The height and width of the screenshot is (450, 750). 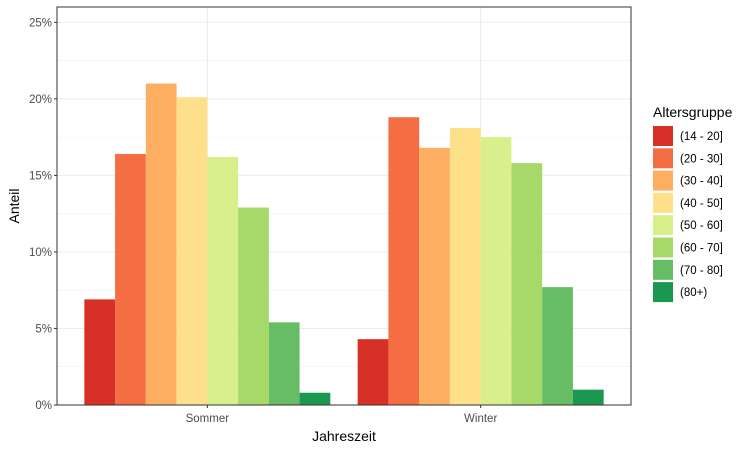 What do you see at coordinates (43, 329) in the screenshot?
I see `y-tick-label: 5%` at bounding box center [43, 329].